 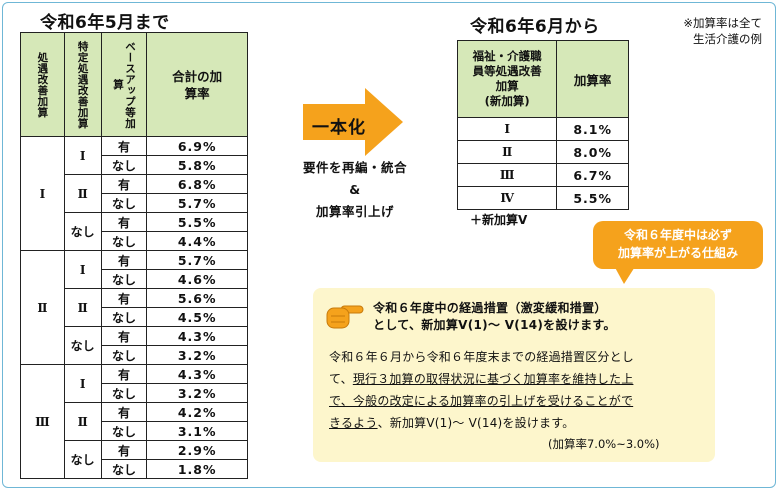 I want to click on right-arrow-icon, so click(x=353, y=122).